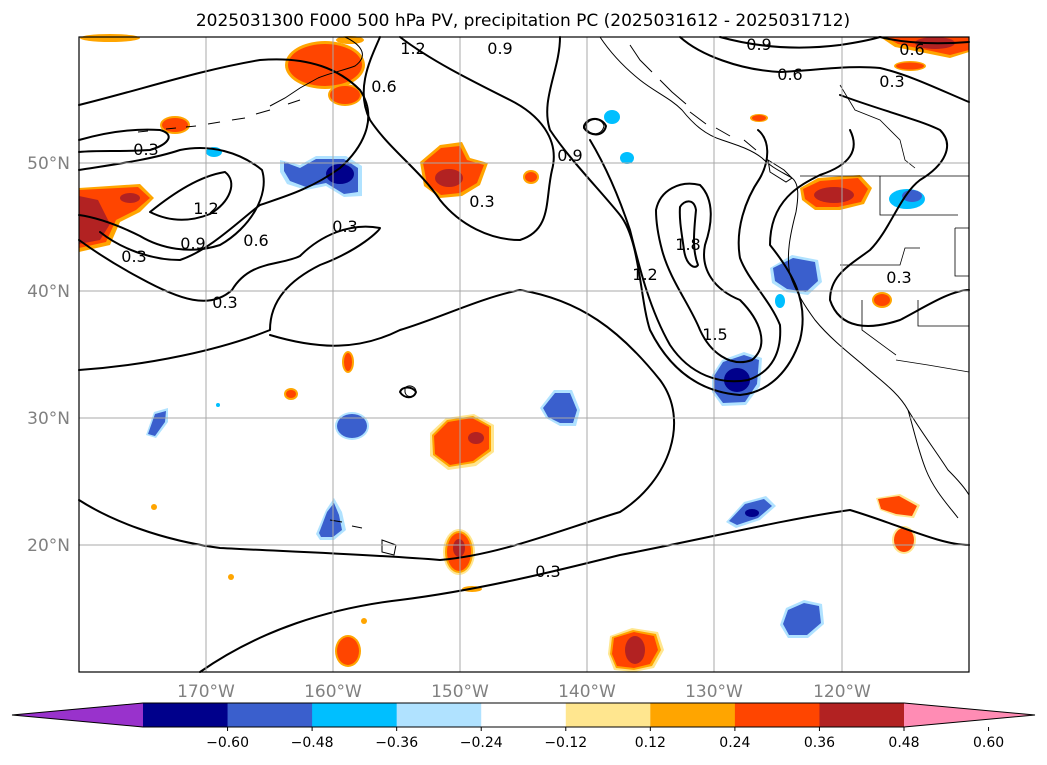 This screenshot has height=765, width=1047. What do you see at coordinates (48, 419) in the screenshot?
I see `lat-label: 30°N` at bounding box center [48, 419].